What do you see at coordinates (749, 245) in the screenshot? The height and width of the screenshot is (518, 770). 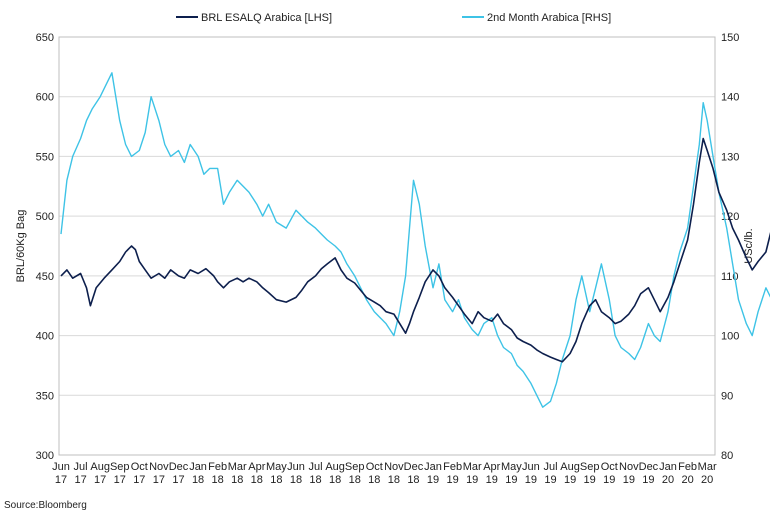 I see `right-axis-title: USc/lb.` at bounding box center [749, 245].